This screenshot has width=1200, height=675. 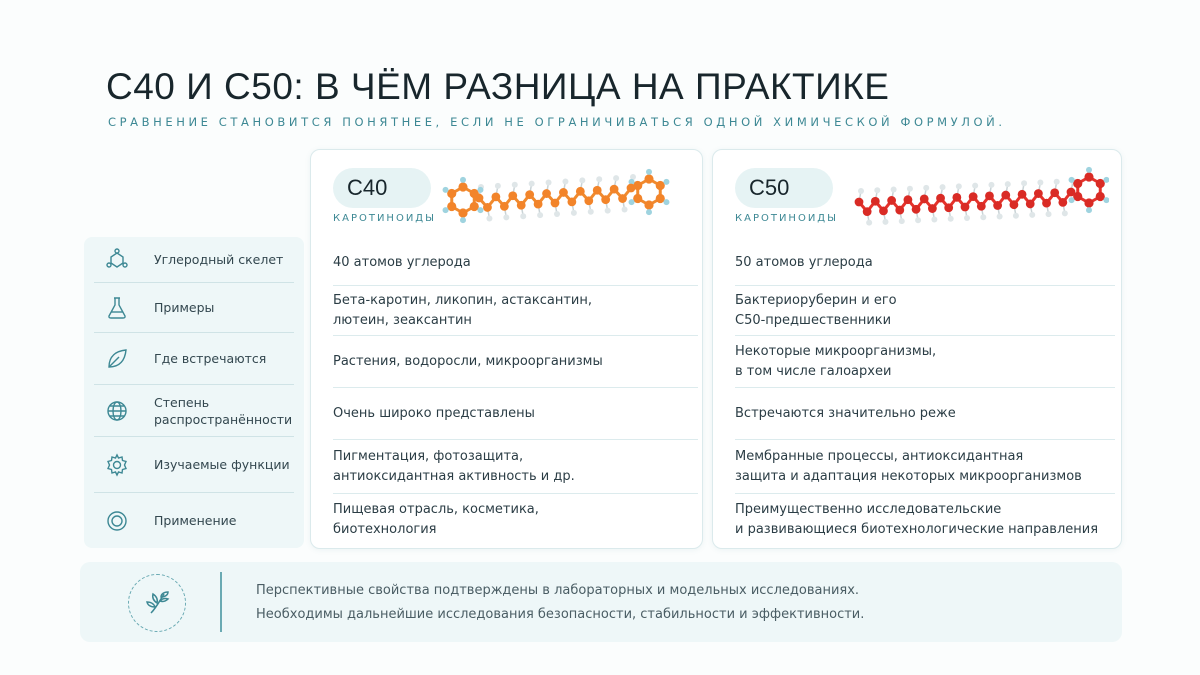 I want to click on row-label-occurrence: Где встречаются, so click(x=194, y=359).